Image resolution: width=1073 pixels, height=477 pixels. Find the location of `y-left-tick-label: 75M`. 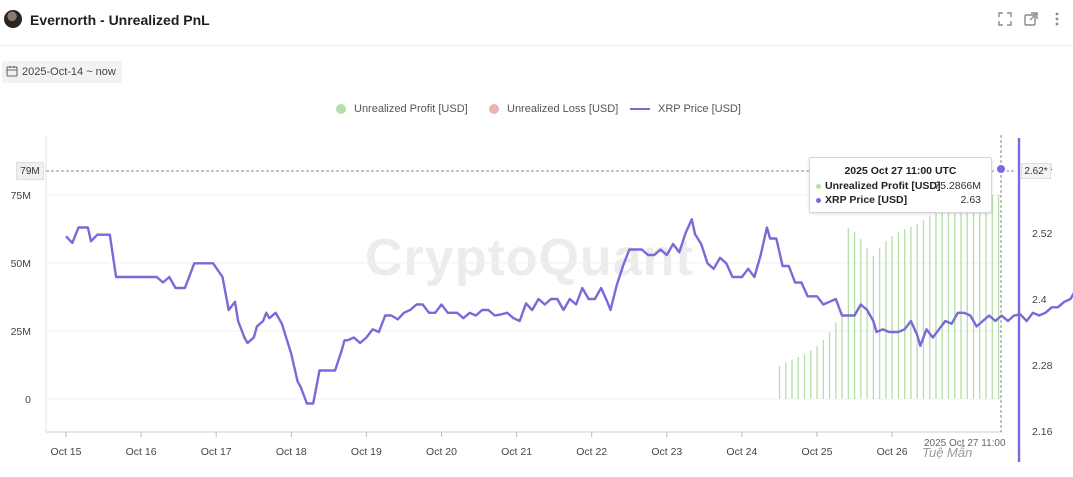

y-left-tick-label: 75M is located at coordinates (21, 196).